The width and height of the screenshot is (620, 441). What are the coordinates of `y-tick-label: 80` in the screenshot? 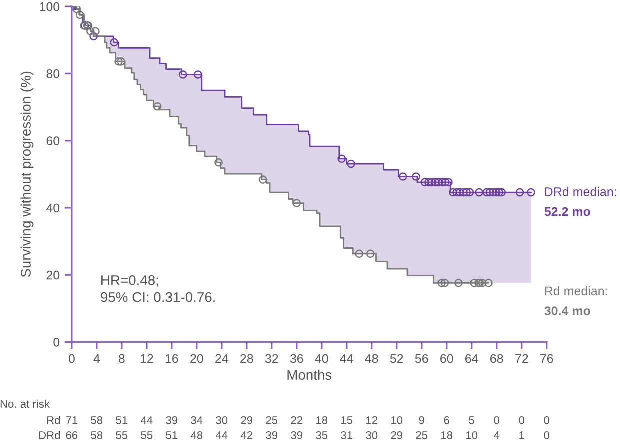 It's located at (53, 74).